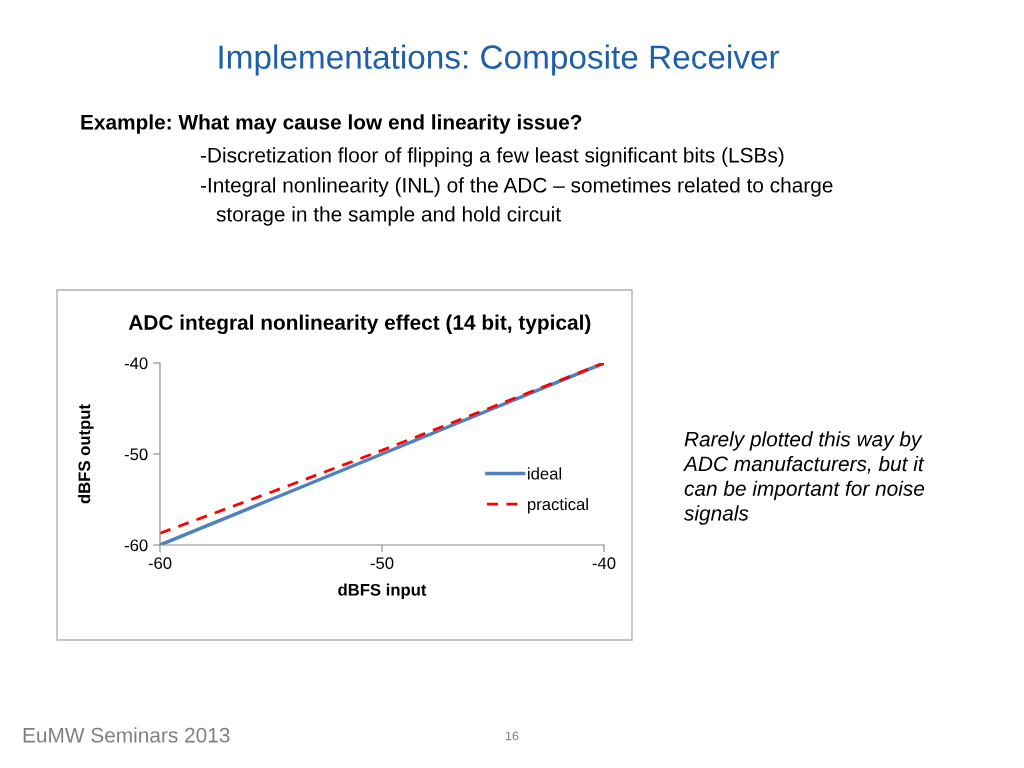  Describe the element at coordinates (516, 187) in the screenshot. I see `text: -Integral nonlinearity (INL) of the ADC – sometimes related to charge` at that location.